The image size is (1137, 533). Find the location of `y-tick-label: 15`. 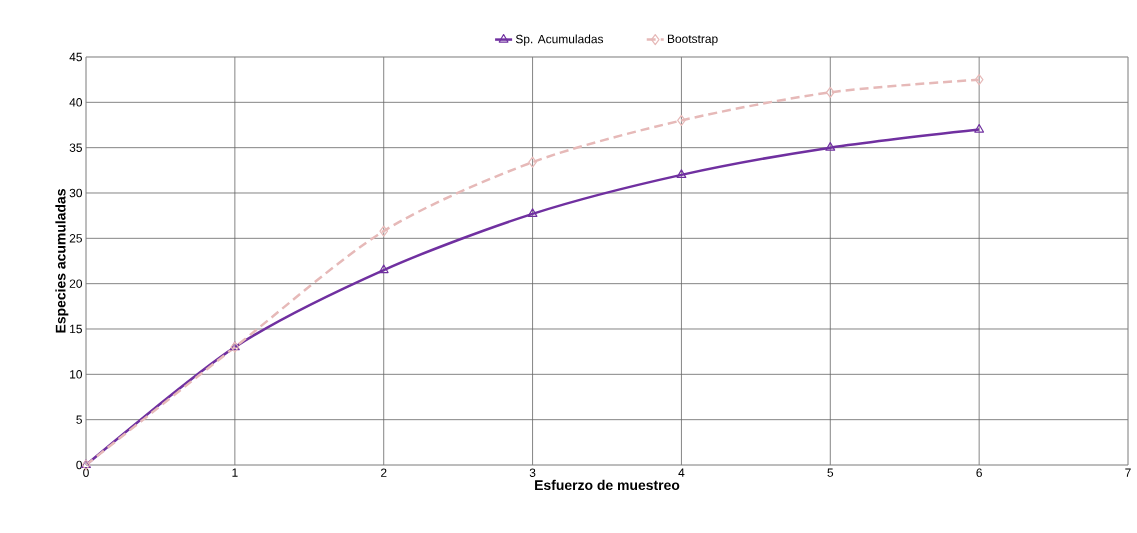

y-tick-label: 15 is located at coordinates (76, 329).